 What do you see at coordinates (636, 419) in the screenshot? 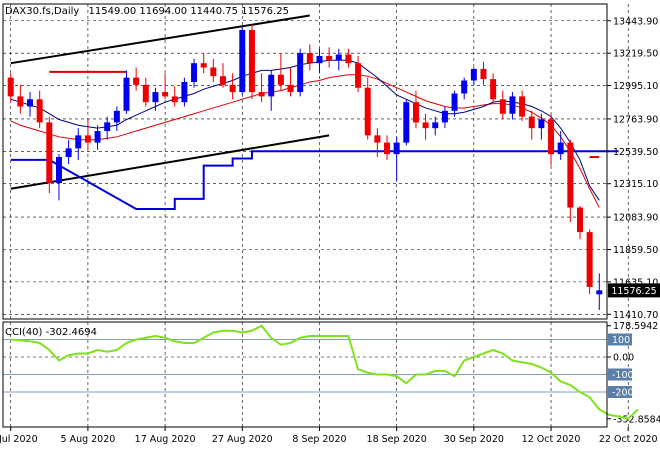
I see `cci-tick-label: -352.8584` at bounding box center [636, 419].